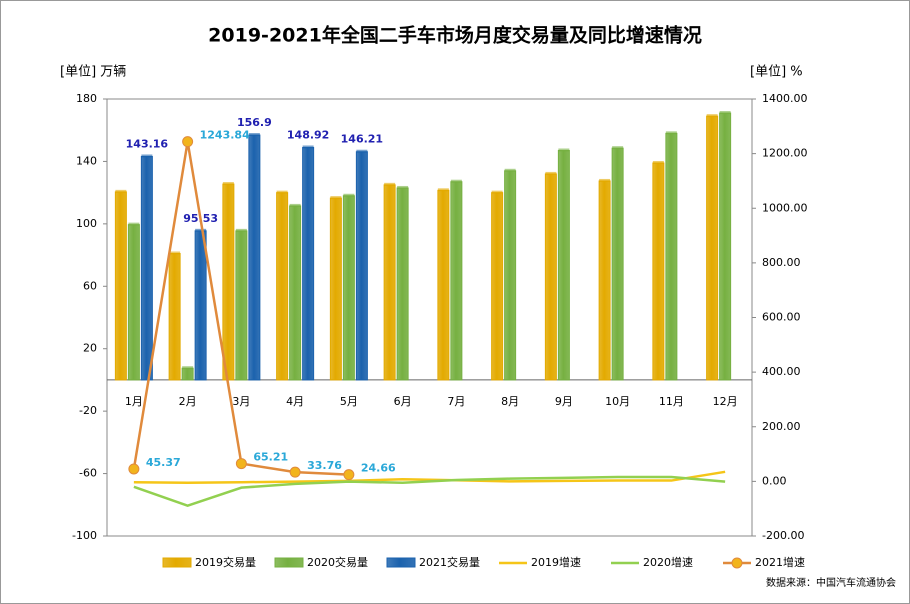 The height and width of the screenshot is (604, 910). What do you see at coordinates (225, 562) in the screenshot?
I see `legend-label: 2019交易量` at bounding box center [225, 562].